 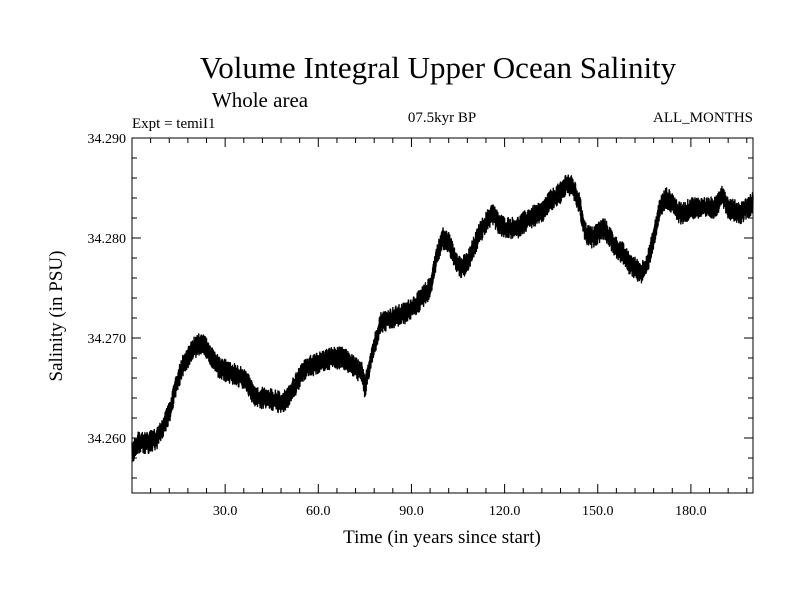 What do you see at coordinates (691, 511) in the screenshot?
I see `x-tick-label: 180.0` at bounding box center [691, 511].